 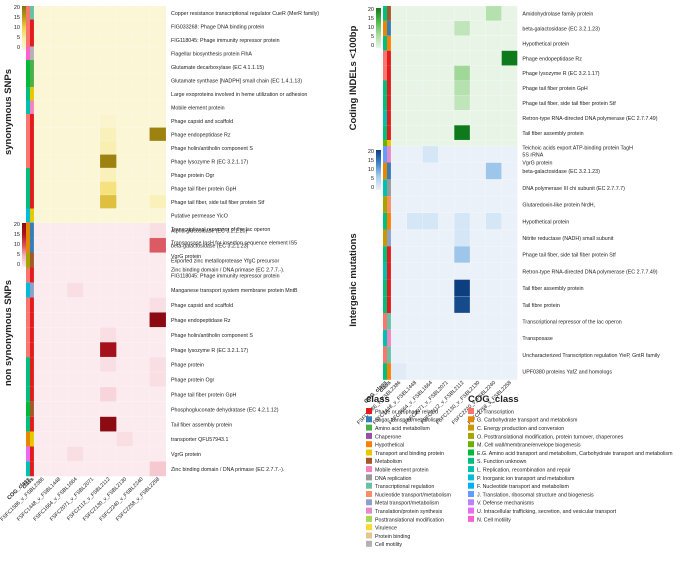 What do you see at coordinates (505, 504) in the screenshot?
I see `legend-label: V. Defense mechanisms` at bounding box center [505, 504].